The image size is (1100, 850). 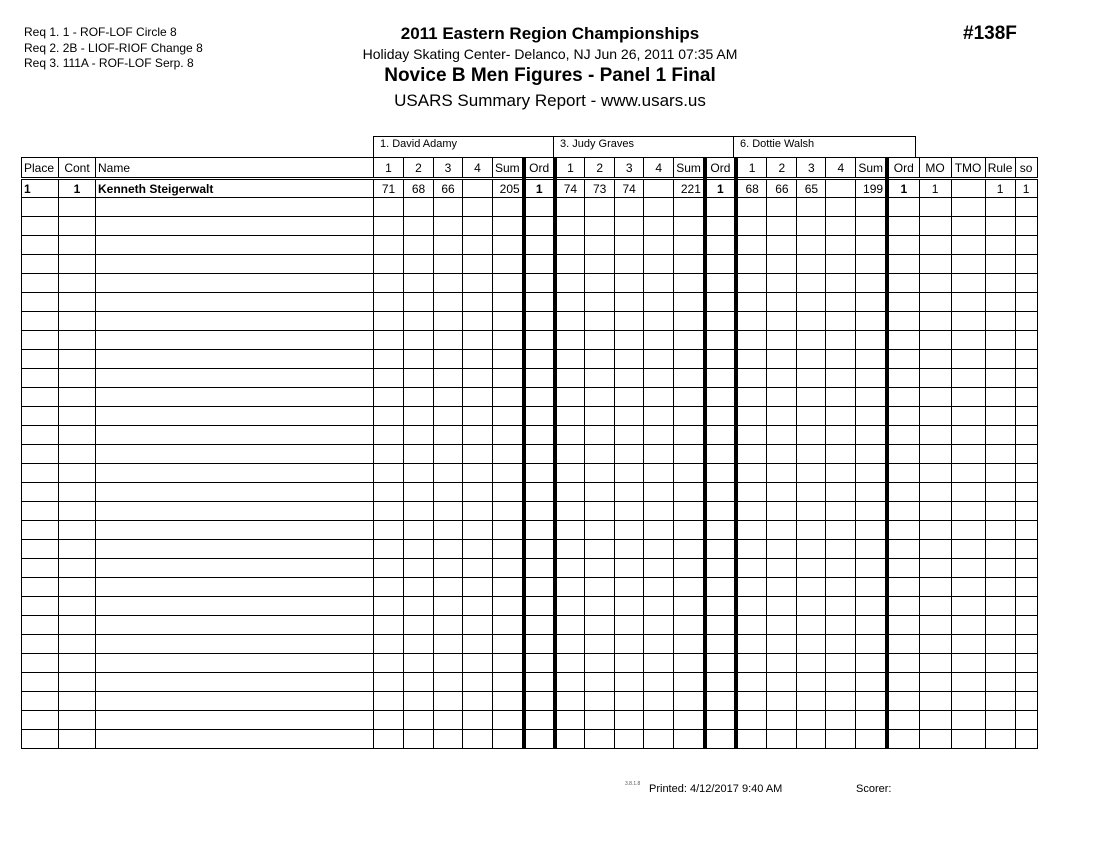 I want to click on judge-1: 1. David Adamy, so click(x=463, y=146).